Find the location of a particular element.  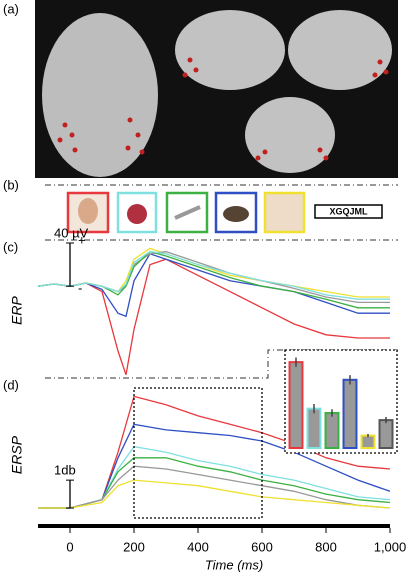

x-tick-label: 400 is located at coordinates (198, 546).